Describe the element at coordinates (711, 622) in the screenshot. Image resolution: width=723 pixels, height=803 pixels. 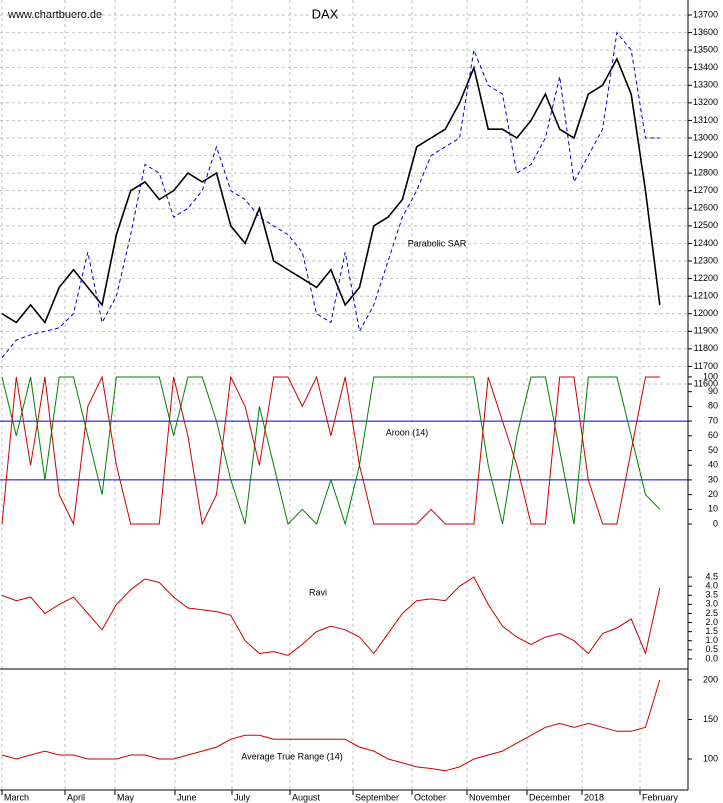
I see `y-tick-label: 2.0` at that location.